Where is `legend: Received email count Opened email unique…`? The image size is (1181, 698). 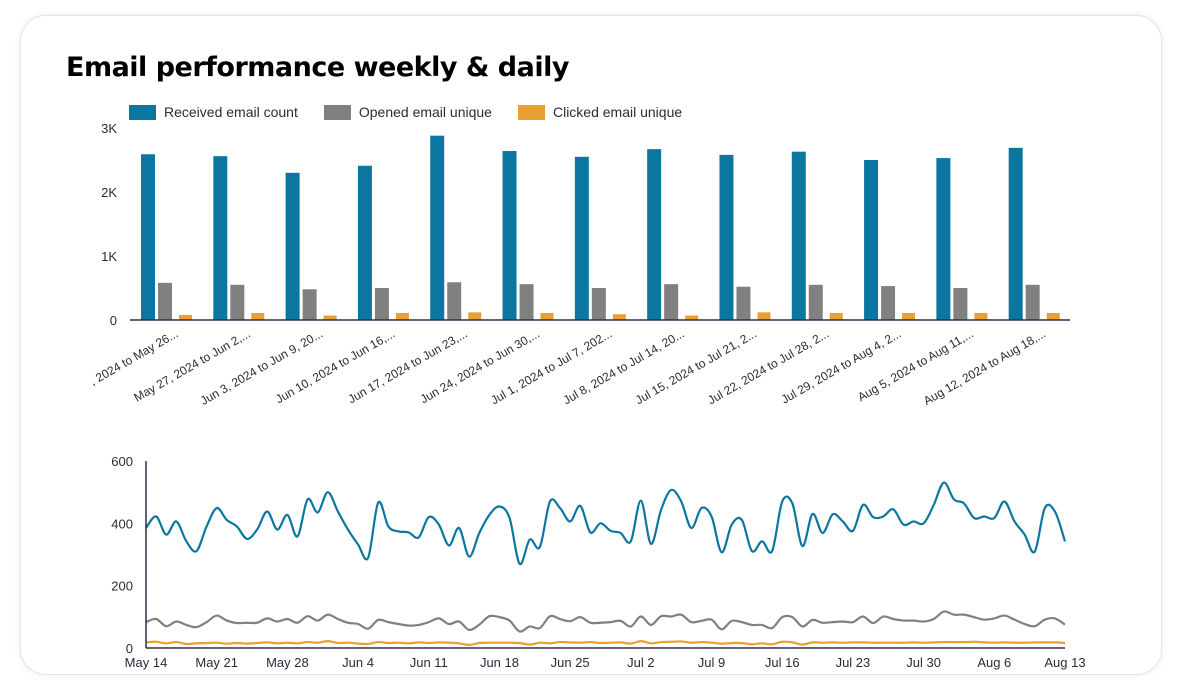 legend: Received email count Opened email unique… is located at coordinates (405, 112).